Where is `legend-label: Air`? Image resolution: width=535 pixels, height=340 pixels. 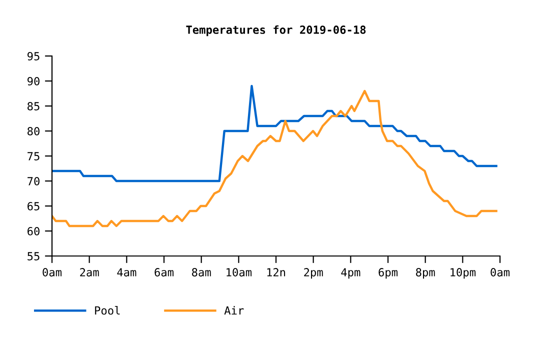
legend-label: Air is located at coordinates (234, 310).